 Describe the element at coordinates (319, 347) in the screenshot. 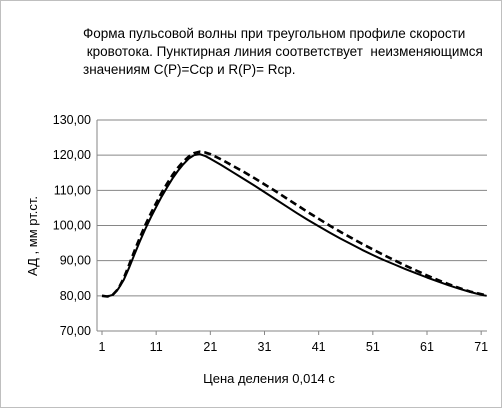

I see `x-tick-label: 41` at that location.